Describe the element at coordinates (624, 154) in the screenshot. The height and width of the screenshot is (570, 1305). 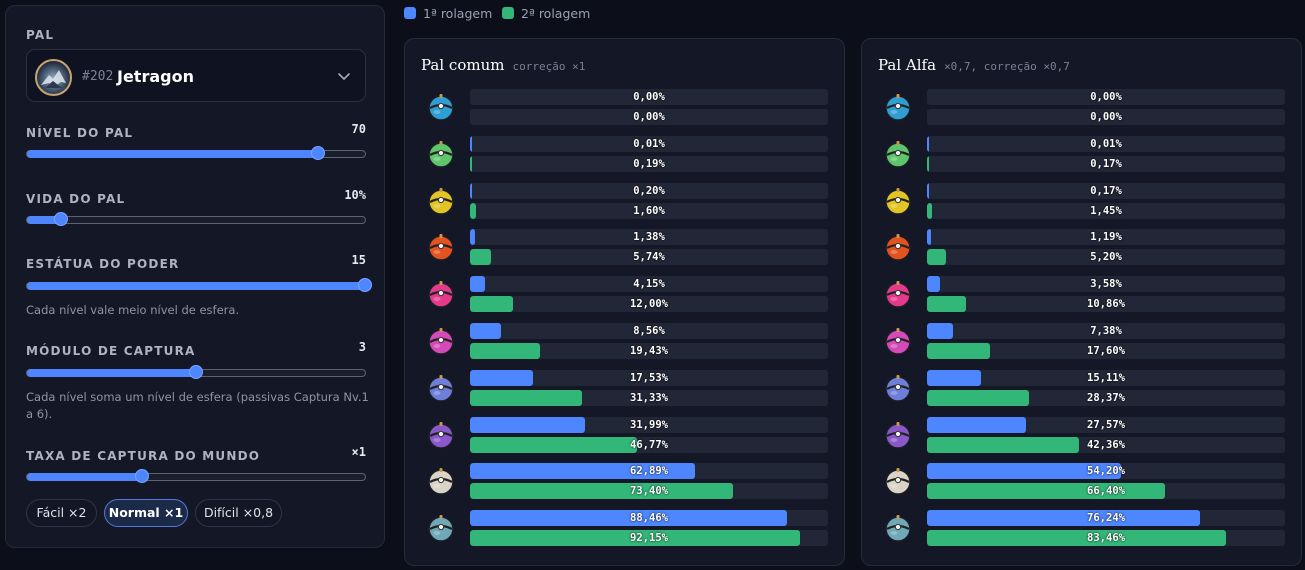
I see `sphere-row: 0,01% 0,19%` at that location.